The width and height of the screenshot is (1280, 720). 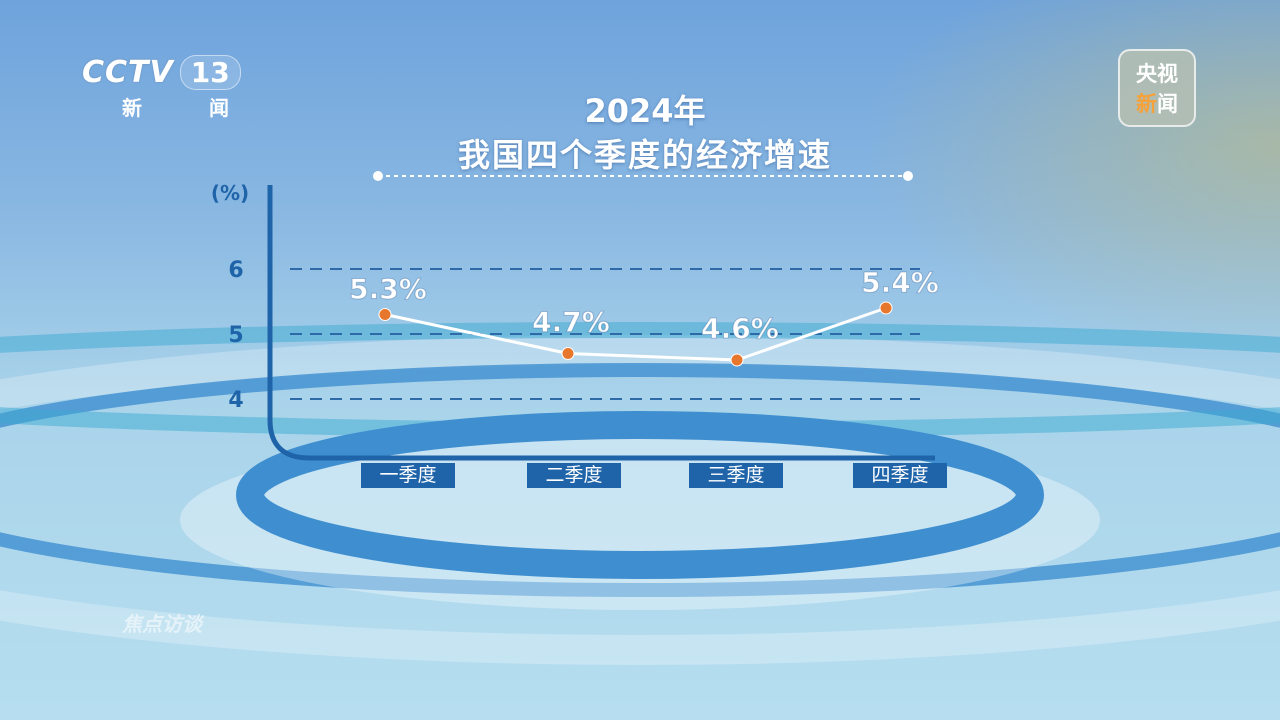 I want to click on badge-line2-b: 闻, so click(x=1167, y=104).